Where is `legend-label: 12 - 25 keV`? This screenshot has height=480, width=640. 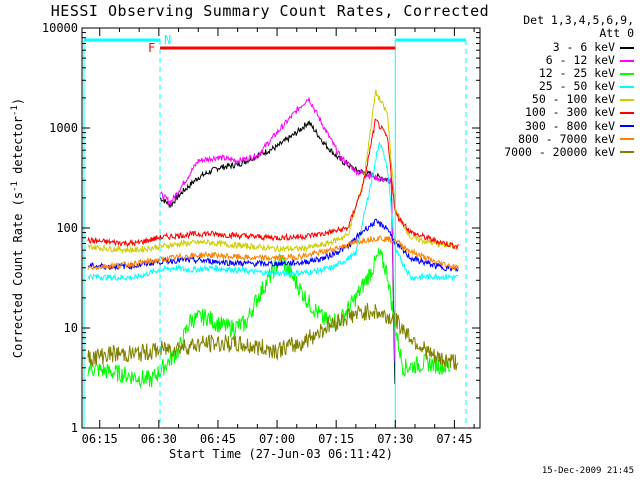
legend-label: 12 - 25 keV is located at coordinates (576, 73).